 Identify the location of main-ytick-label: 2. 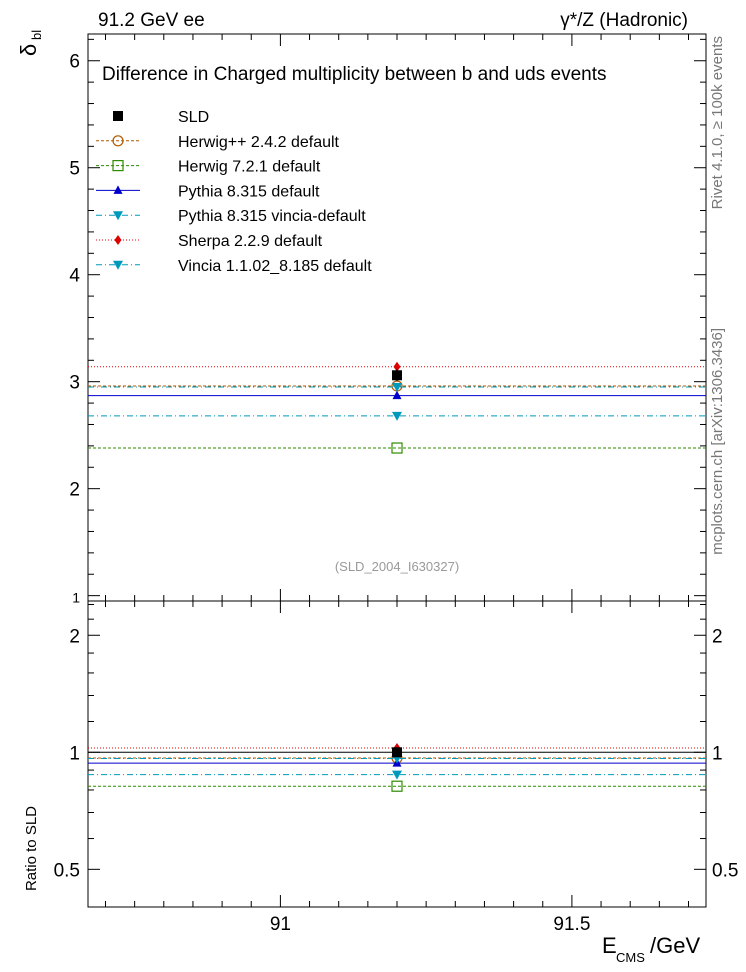
(74, 490).